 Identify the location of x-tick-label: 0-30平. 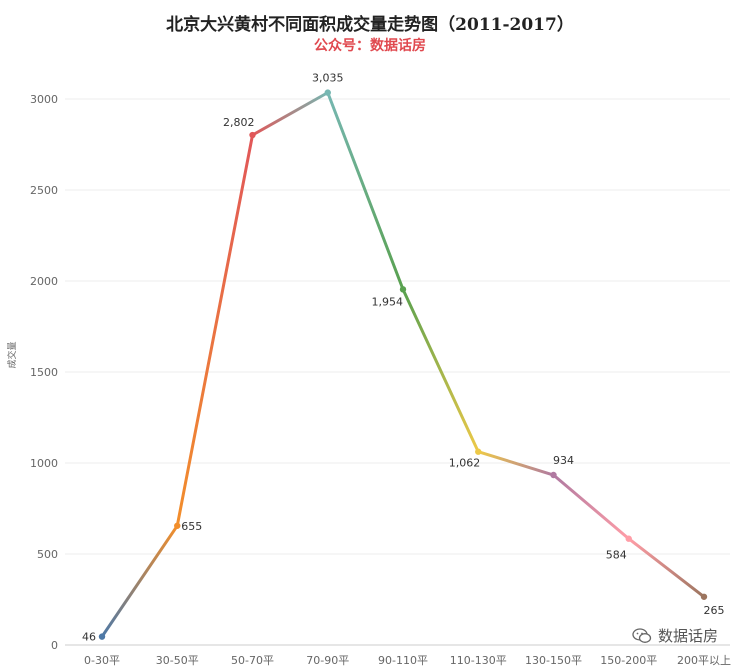
(102, 660).